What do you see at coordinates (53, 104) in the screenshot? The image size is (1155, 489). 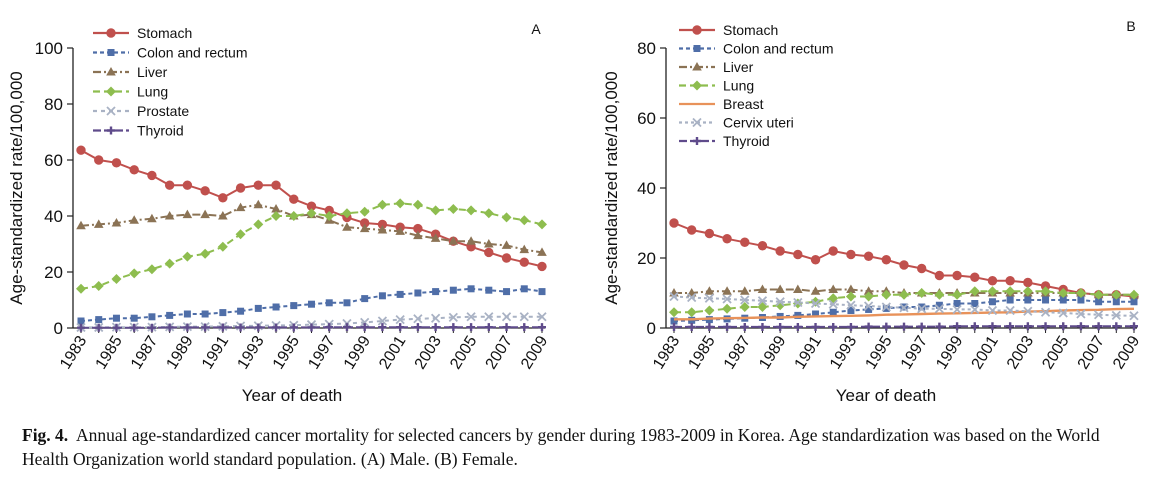 I see `y-tick-label: 80` at bounding box center [53, 104].